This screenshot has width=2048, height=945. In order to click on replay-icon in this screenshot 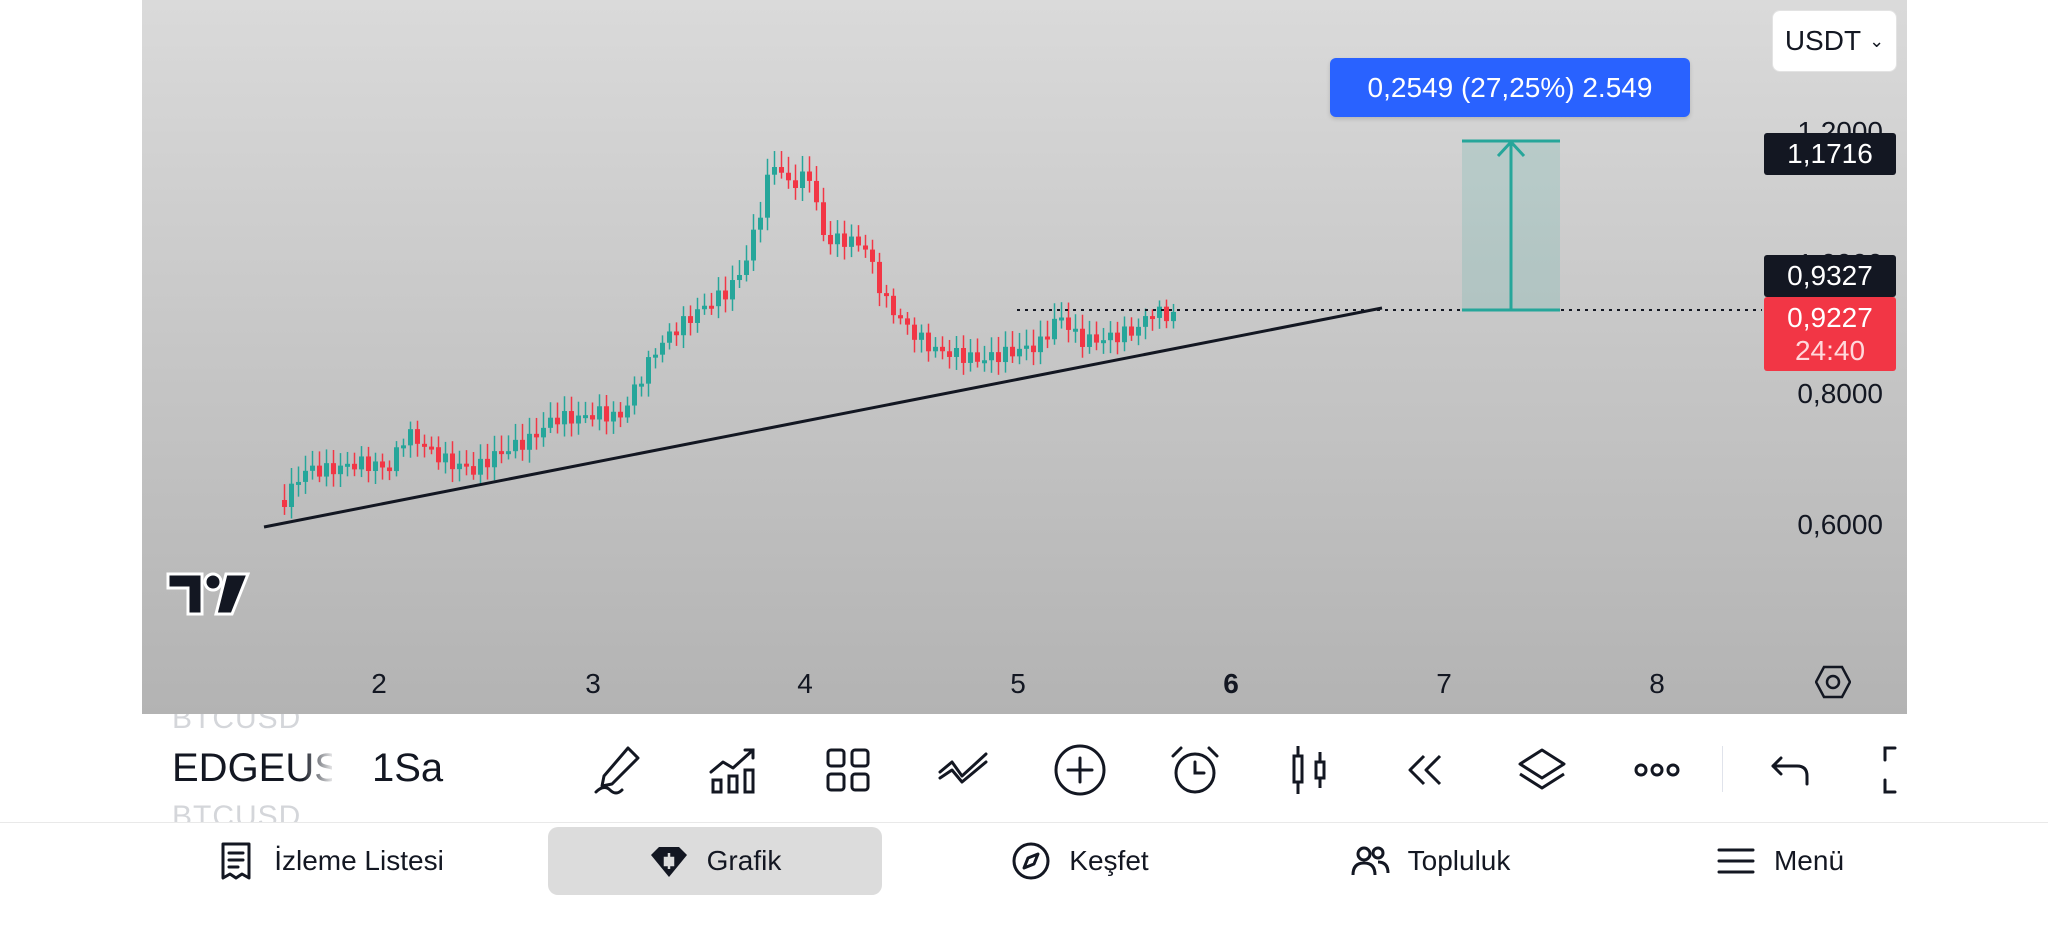, I will do `click(1426, 770)`.